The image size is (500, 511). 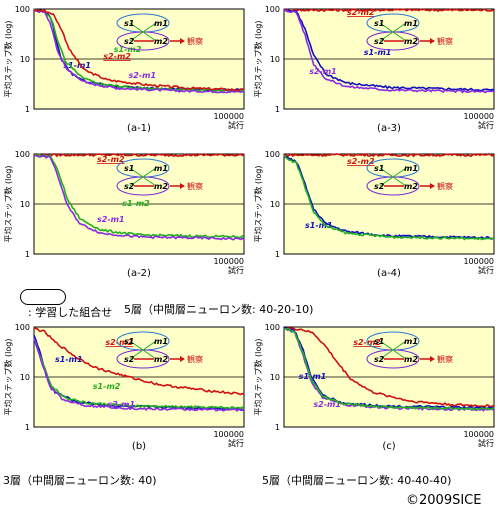 What do you see at coordinates (219, 309) in the screenshot?
I see `caption-five-layer-a: 5層（中間層ニューロン数: 40-20-10)` at bounding box center [219, 309].